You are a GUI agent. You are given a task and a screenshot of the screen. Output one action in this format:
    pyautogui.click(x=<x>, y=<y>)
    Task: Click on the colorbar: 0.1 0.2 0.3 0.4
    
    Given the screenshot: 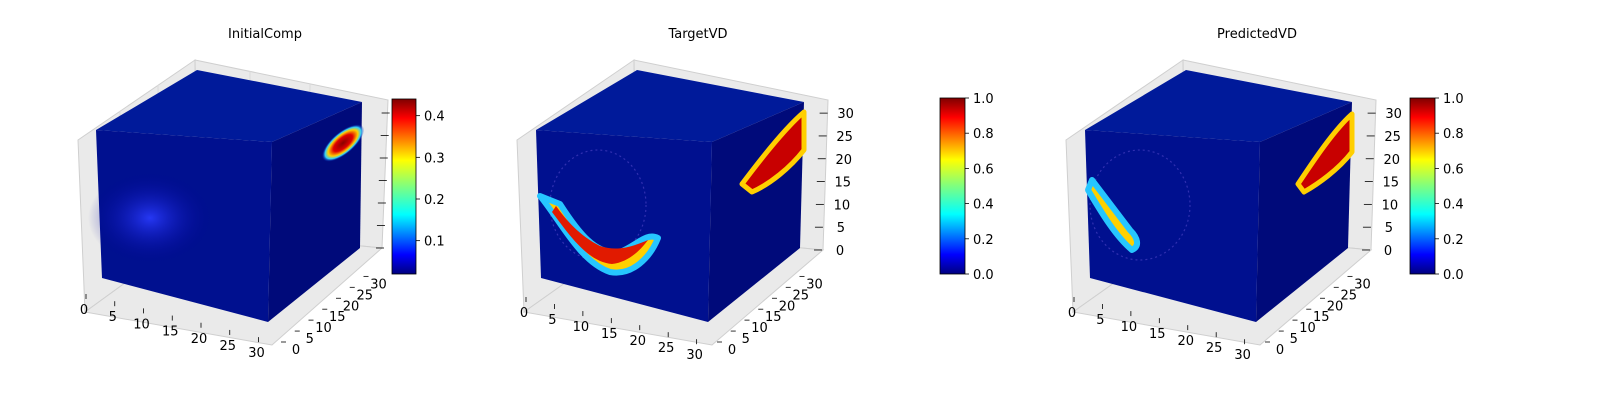 What is the action you would take?
    pyautogui.click(x=418, y=186)
    